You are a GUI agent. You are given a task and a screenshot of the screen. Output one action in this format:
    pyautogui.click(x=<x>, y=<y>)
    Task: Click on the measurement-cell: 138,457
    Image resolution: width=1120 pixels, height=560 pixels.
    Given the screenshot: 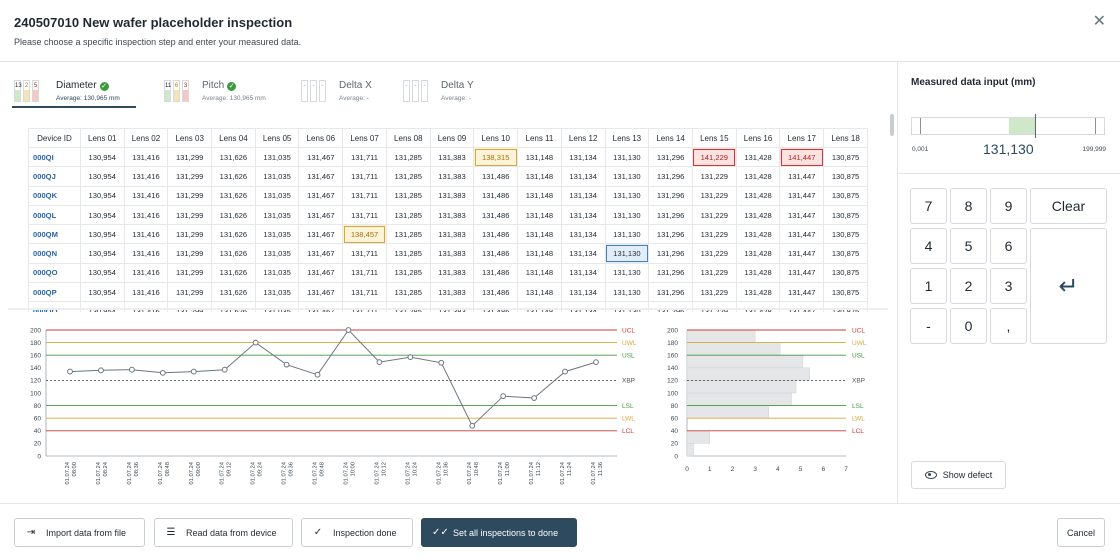 What is the action you would take?
    pyautogui.click(x=364, y=234)
    